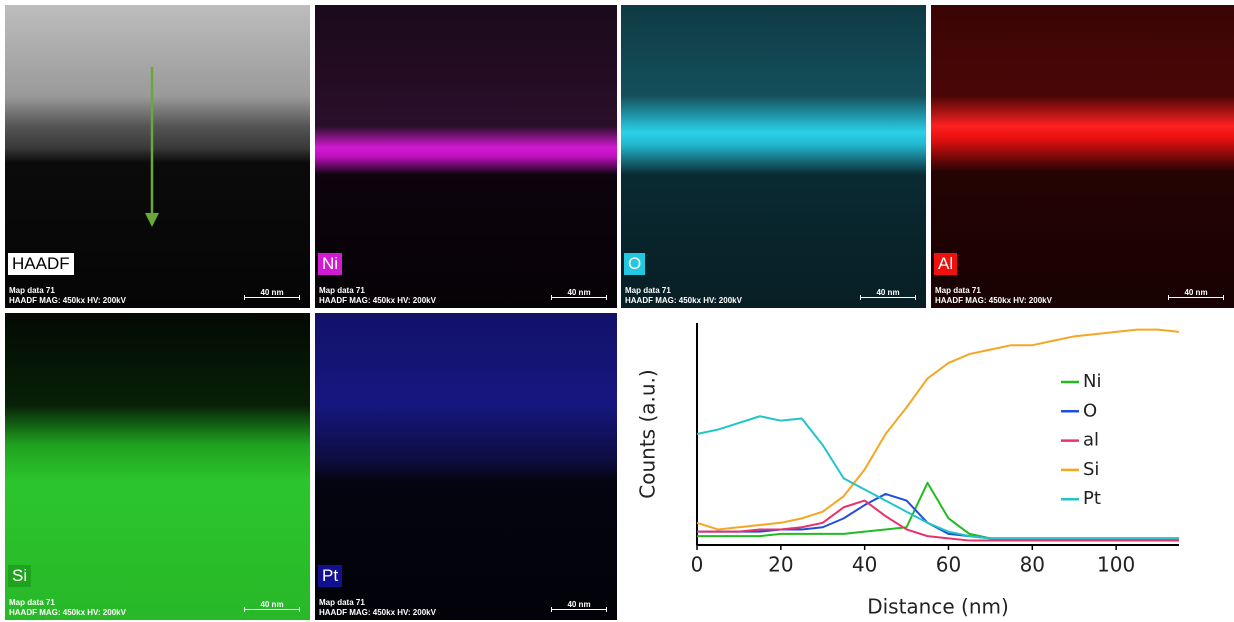 This screenshot has width=1234, height=622. What do you see at coordinates (41, 264) in the screenshot?
I see `panel-label: HAADF` at bounding box center [41, 264].